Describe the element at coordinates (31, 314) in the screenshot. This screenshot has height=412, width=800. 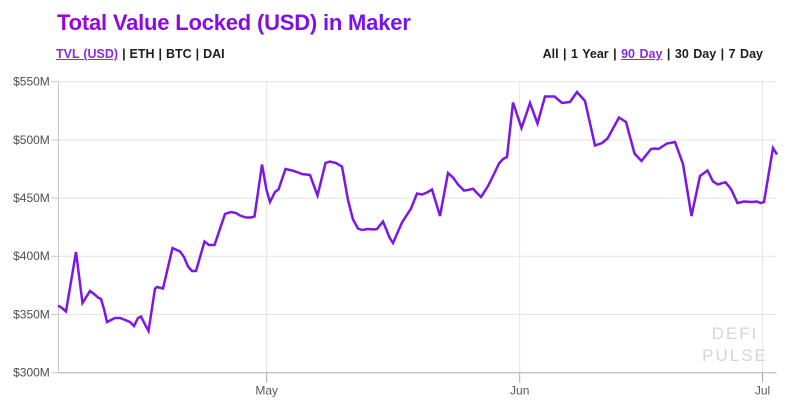
I see `svg-text: $350M` at that location.